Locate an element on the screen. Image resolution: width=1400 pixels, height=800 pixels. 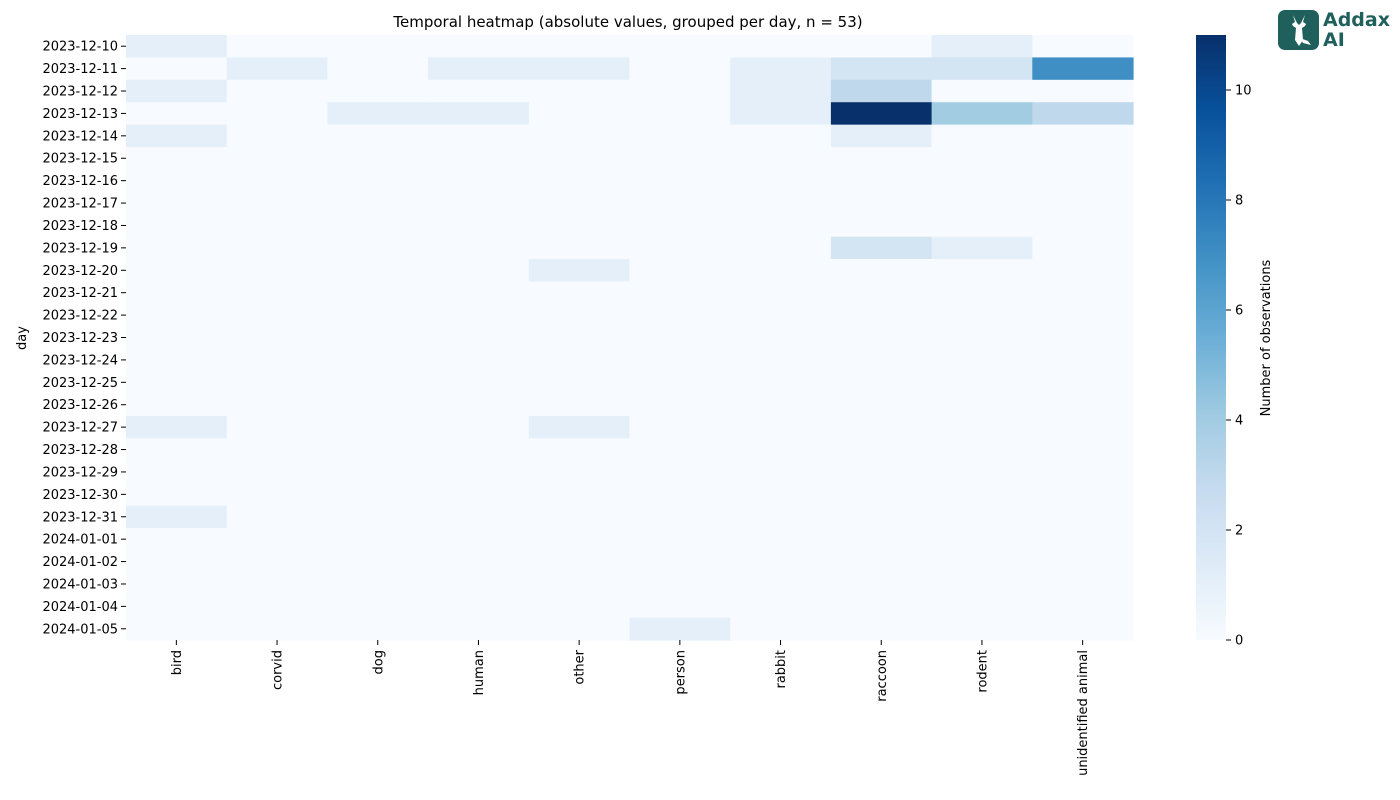
colorbar is located at coordinates (1211, 337).